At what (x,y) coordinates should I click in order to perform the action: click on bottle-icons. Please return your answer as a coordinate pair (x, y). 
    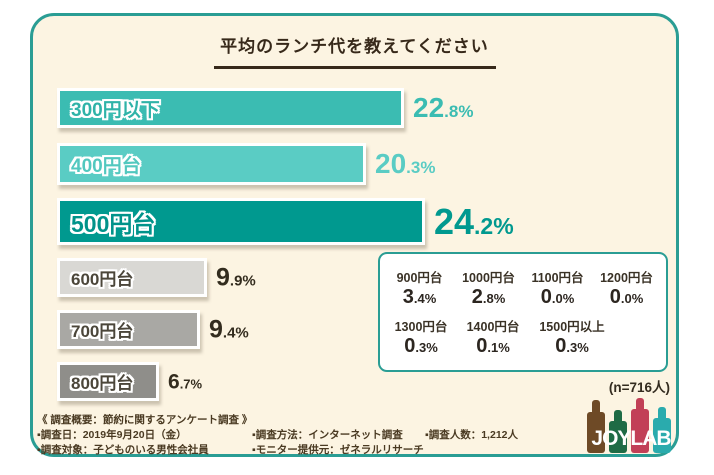
    Looking at the image, I should click on (629, 425).